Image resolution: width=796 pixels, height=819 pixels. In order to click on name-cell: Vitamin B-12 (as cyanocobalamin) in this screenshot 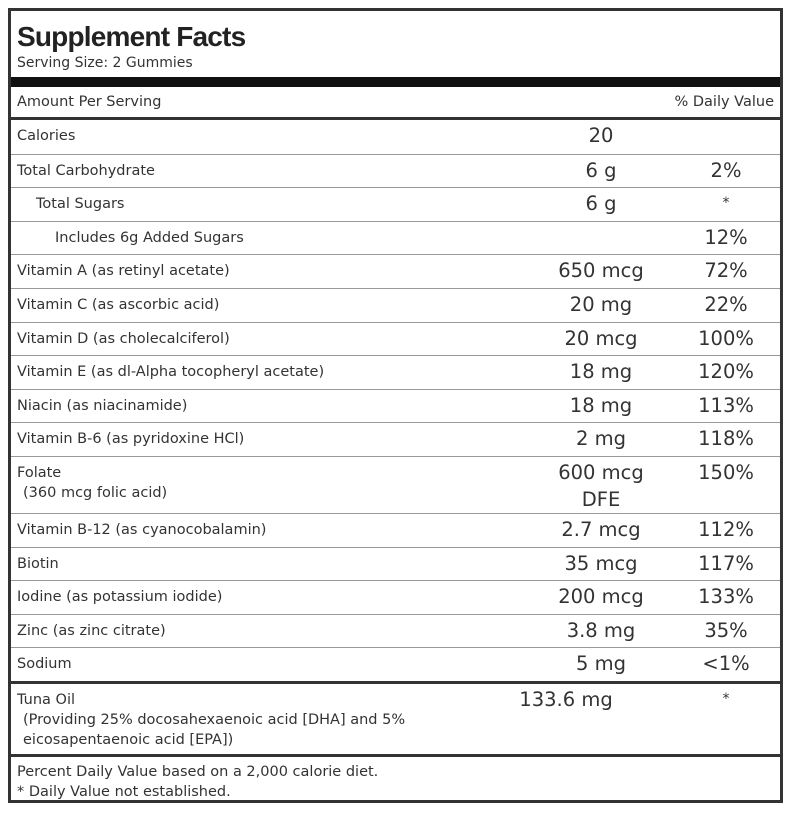, I will do `click(268, 530)`.